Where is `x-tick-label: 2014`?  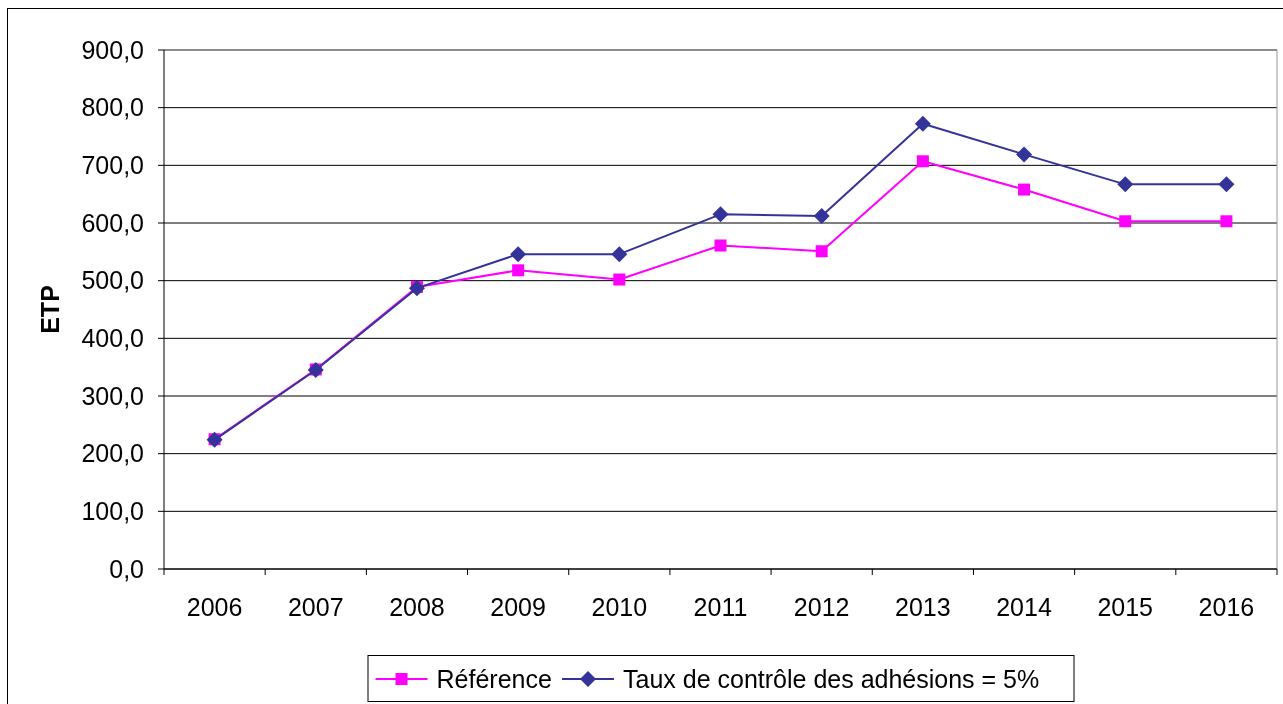 x-tick-label: 2014 is located at coordinates (1024, 606).